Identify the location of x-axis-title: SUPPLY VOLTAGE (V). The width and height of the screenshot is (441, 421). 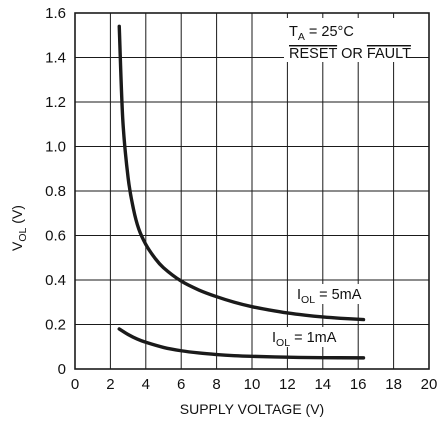
(252, 409).